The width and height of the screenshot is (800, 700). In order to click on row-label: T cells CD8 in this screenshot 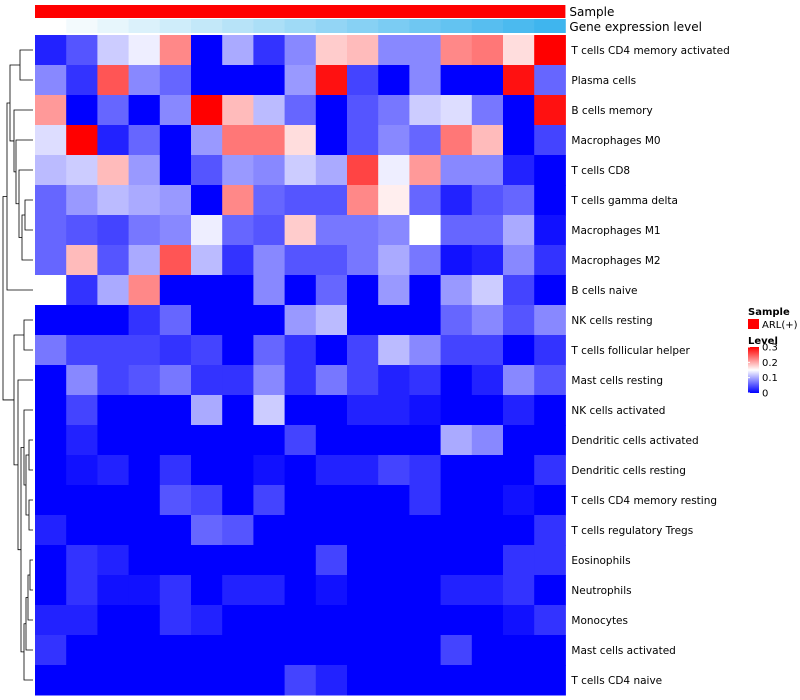, I will do `click(600, 171)`.